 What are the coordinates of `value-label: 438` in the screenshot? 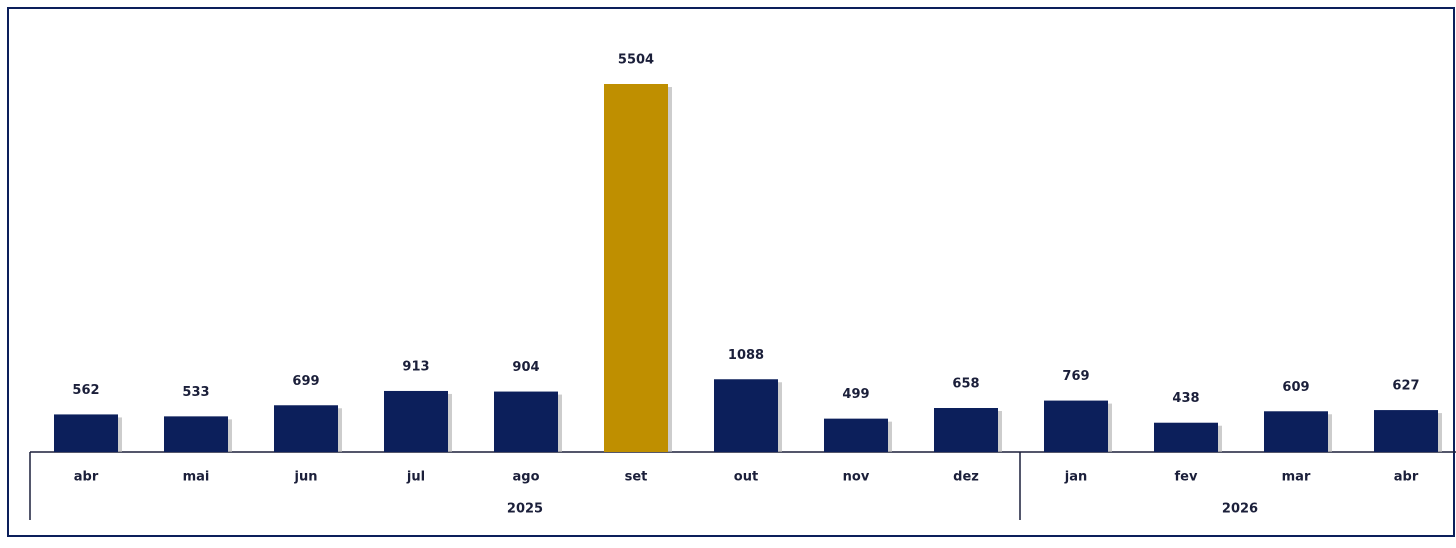 It's located at (1185, 398).